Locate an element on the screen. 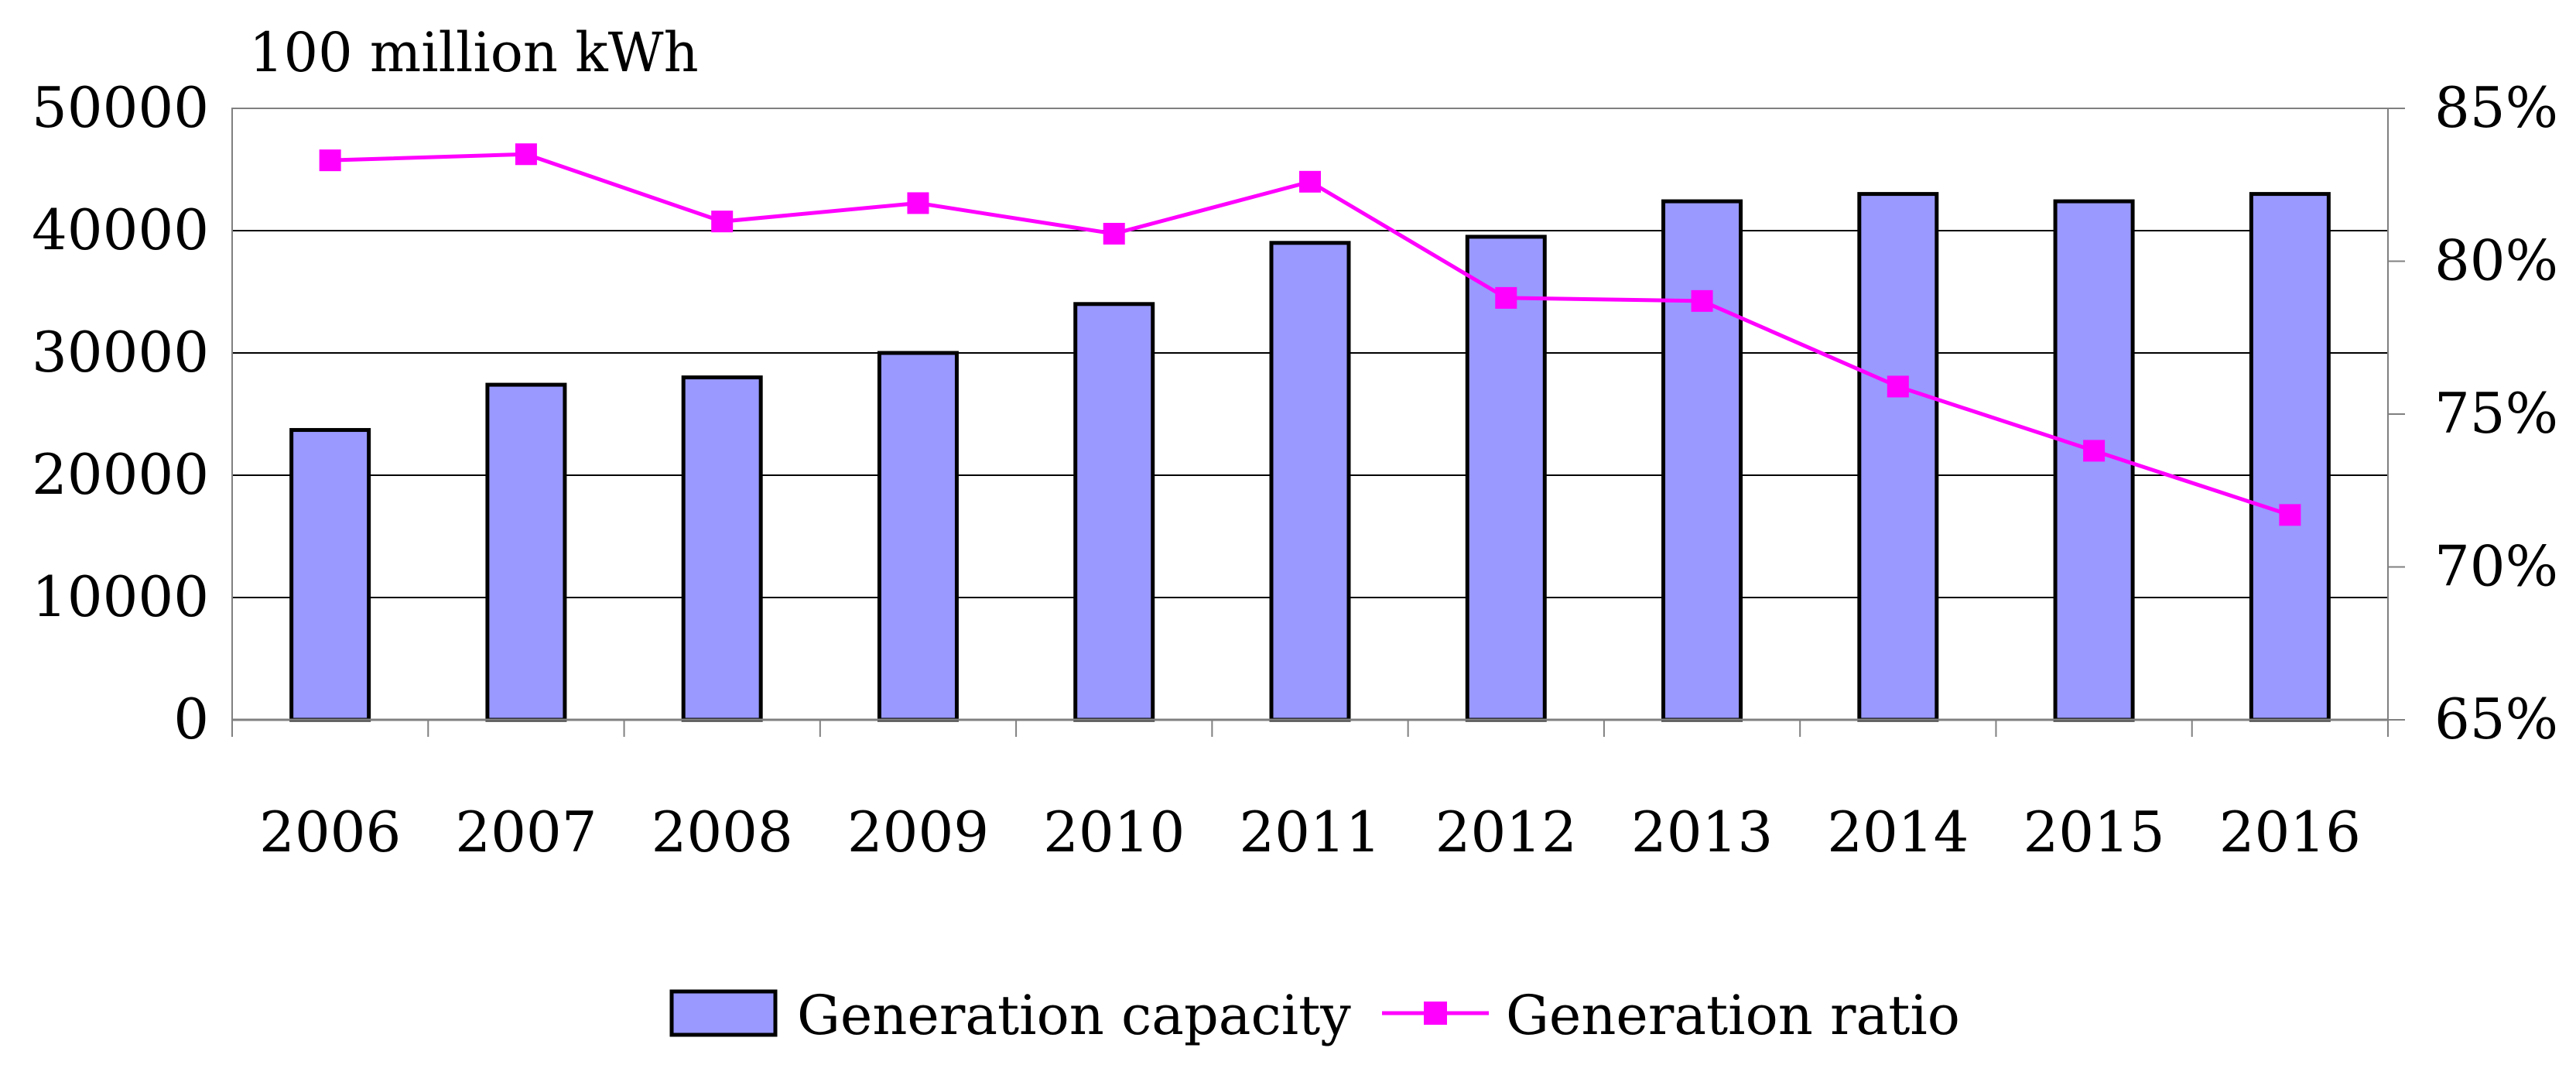 The image size is (2576, 1065). legend: Generation capacity Generation ratio is located at coordinates (1315, 1015).